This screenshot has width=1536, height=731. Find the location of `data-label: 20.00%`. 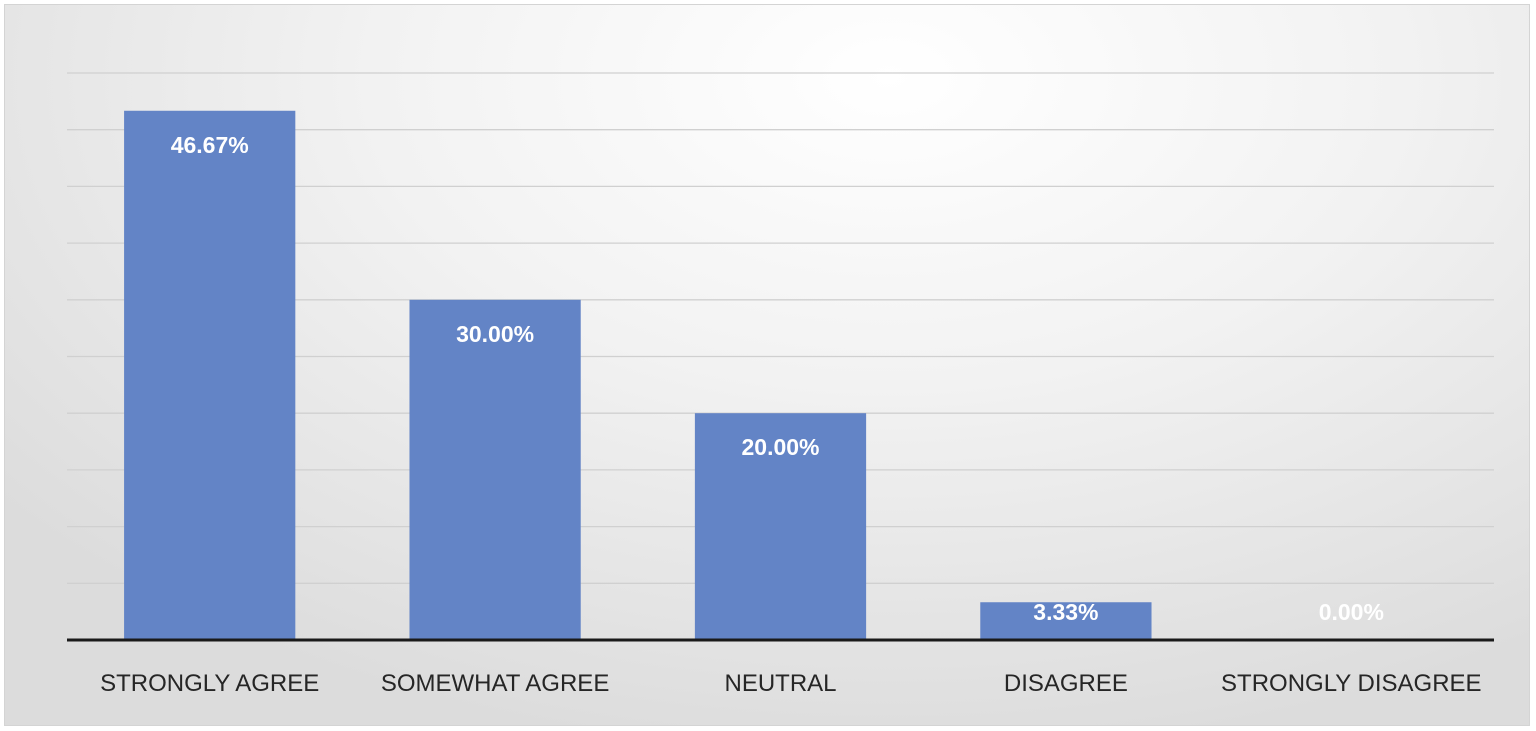

data-label: 20.00% is located at coordinates (780, 447).